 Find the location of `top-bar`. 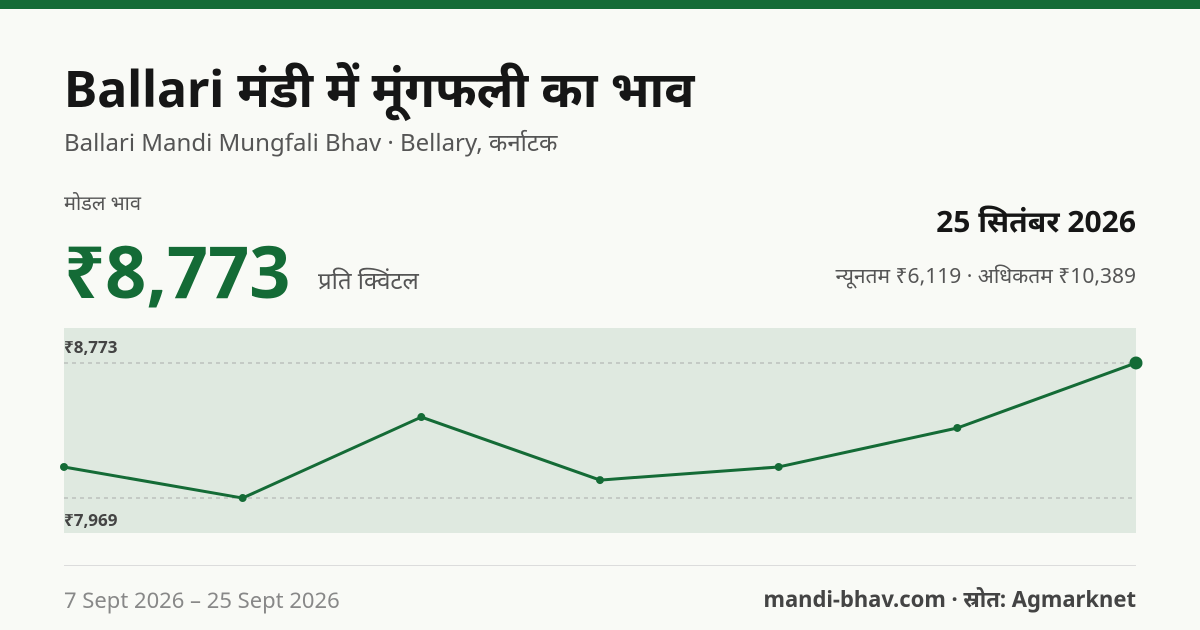

top-bar is located at coordinates (600, 4).